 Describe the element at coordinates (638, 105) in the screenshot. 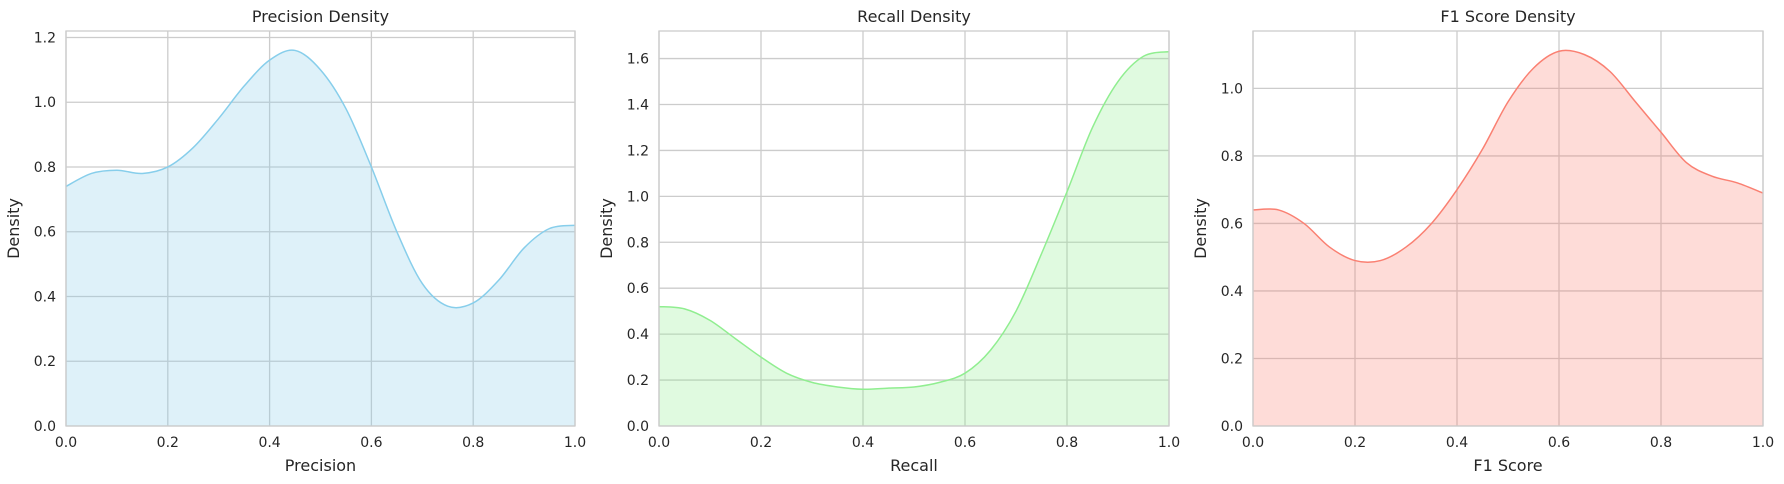

I see `y-tick-label: 1.4` at that location.